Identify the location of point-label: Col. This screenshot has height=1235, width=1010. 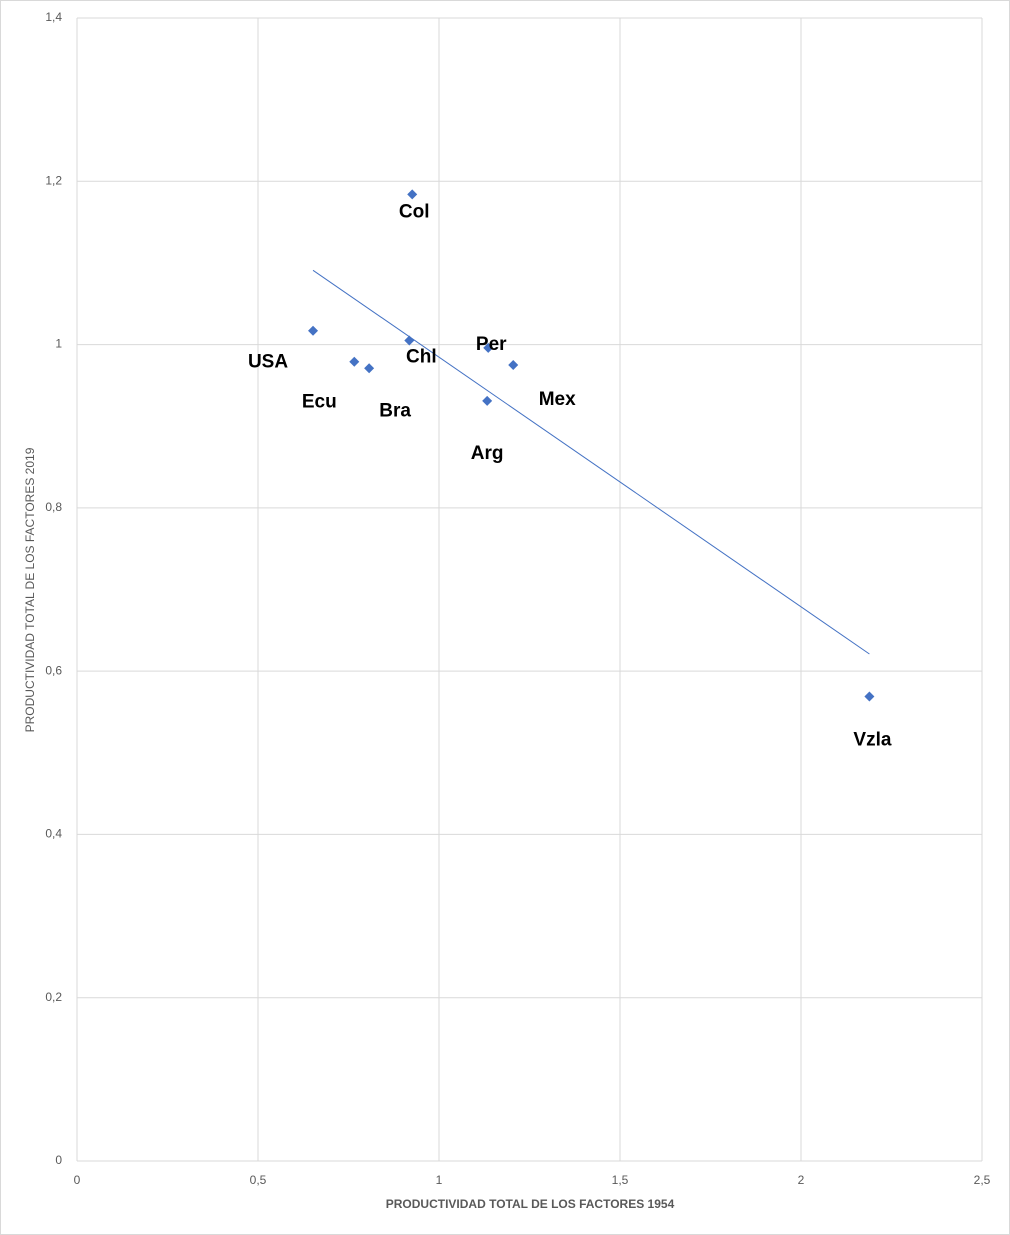
(414, 211).